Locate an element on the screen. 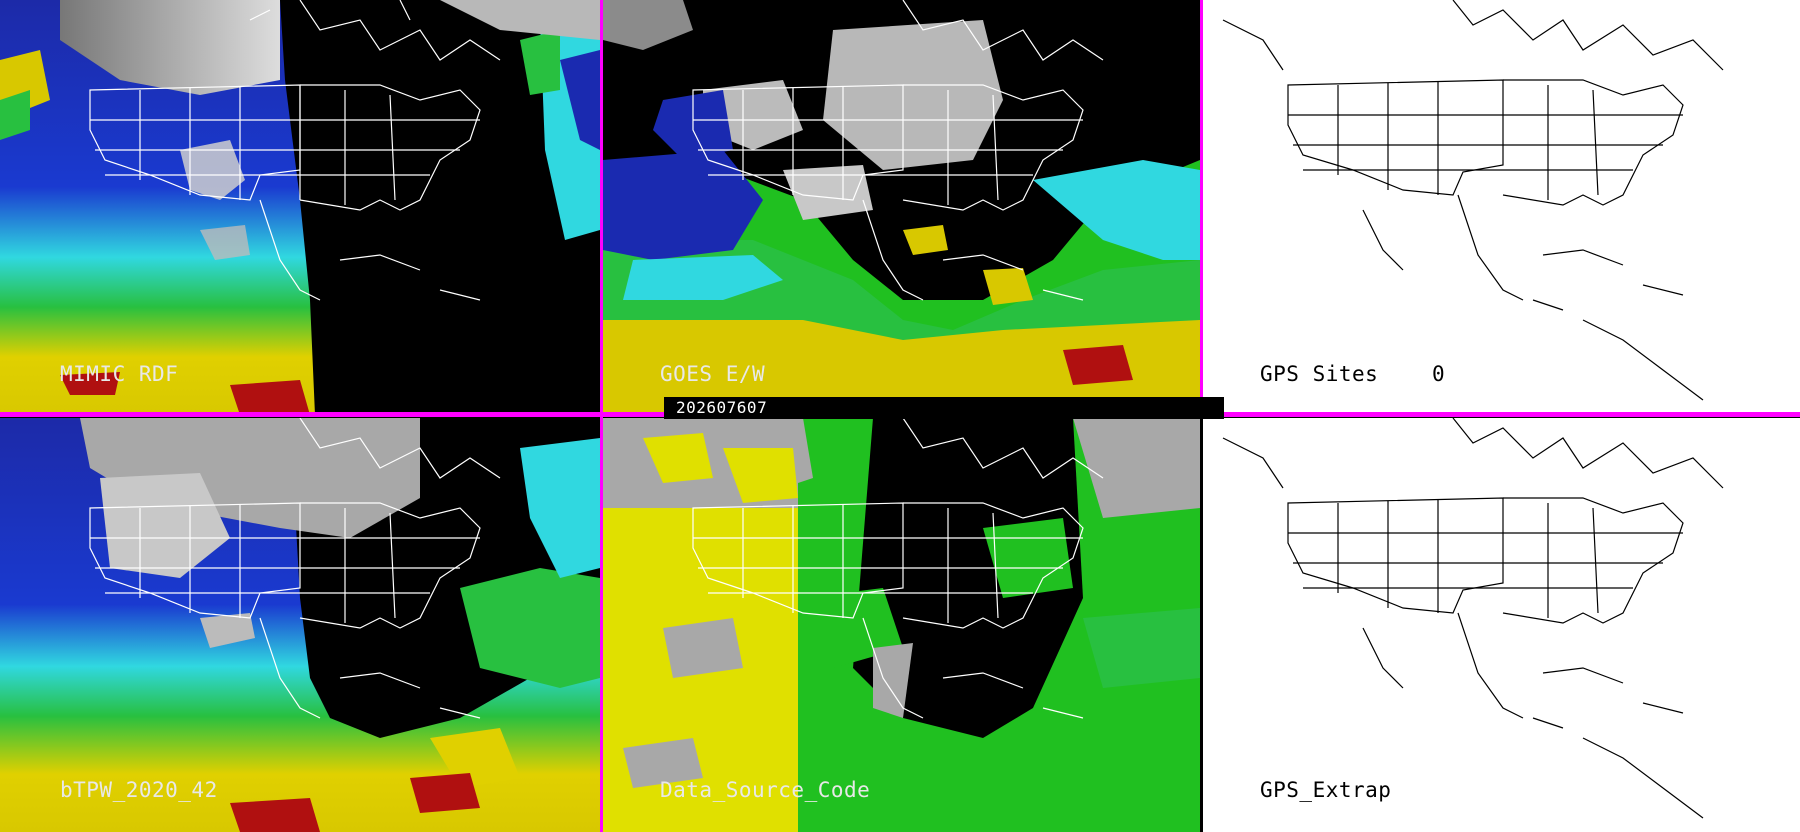 The width and height of the screenshot is (1800, 832). panel-label-mimic-rdf: MIMIC RDF is located at coordinates (119, 374).